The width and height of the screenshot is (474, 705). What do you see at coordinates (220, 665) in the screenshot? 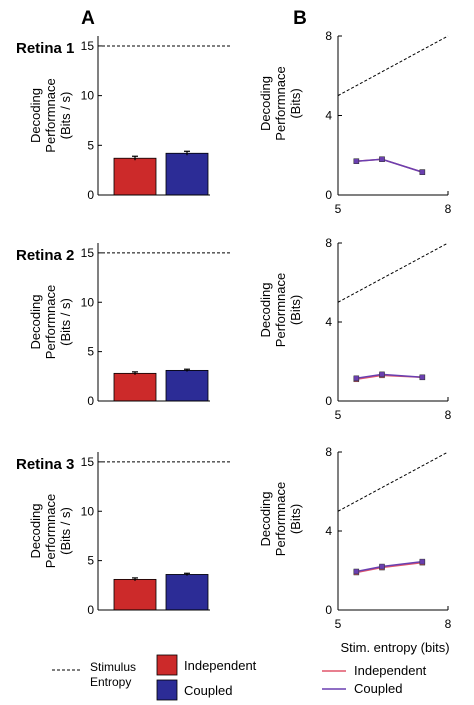
I see `legend-independent-label: Independent` at bounding box center [220, 665].